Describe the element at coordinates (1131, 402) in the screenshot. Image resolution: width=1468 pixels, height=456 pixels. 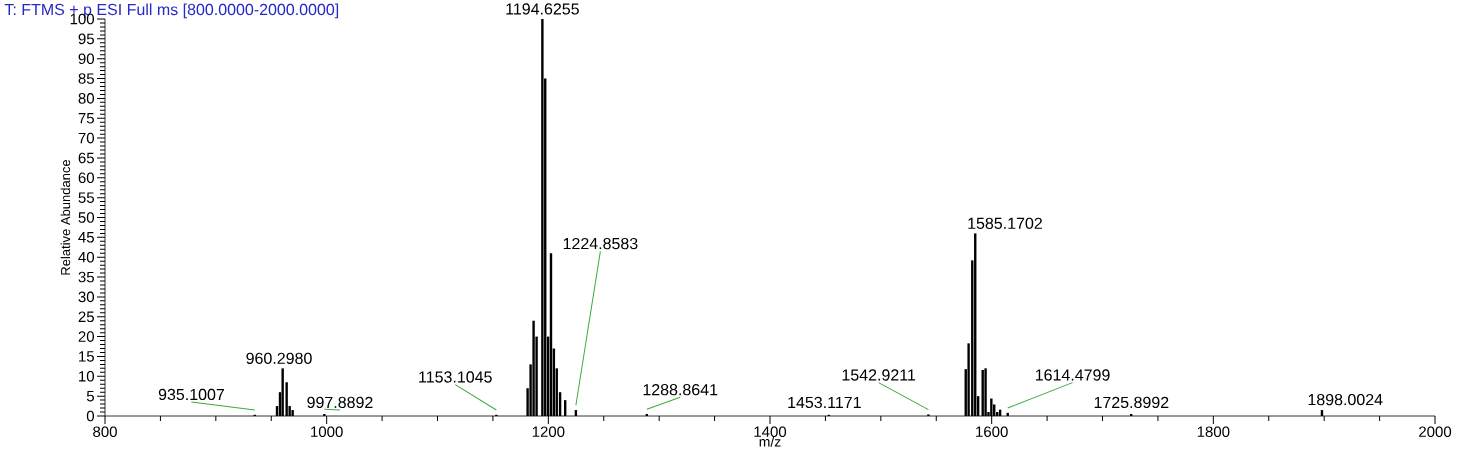
I see `annotation: 1725.8992` at that location.